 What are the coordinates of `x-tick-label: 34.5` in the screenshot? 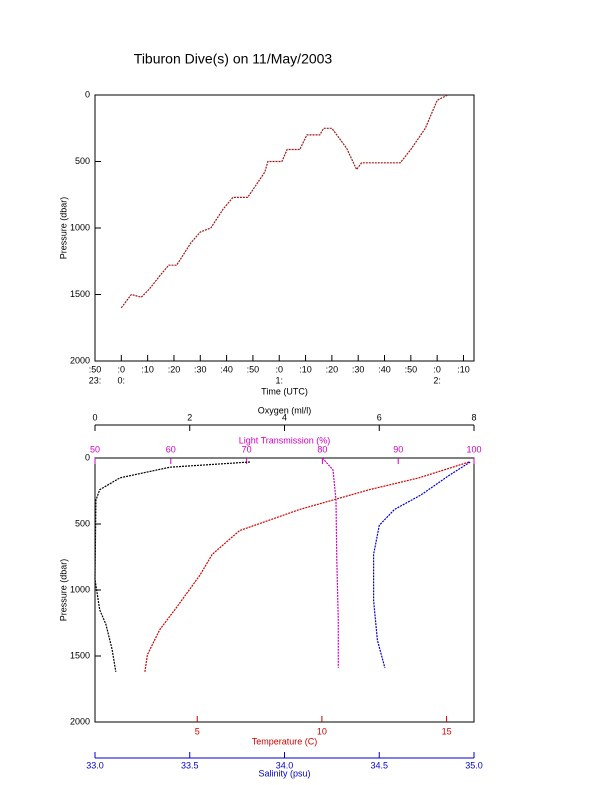 It's located at (379, 765).